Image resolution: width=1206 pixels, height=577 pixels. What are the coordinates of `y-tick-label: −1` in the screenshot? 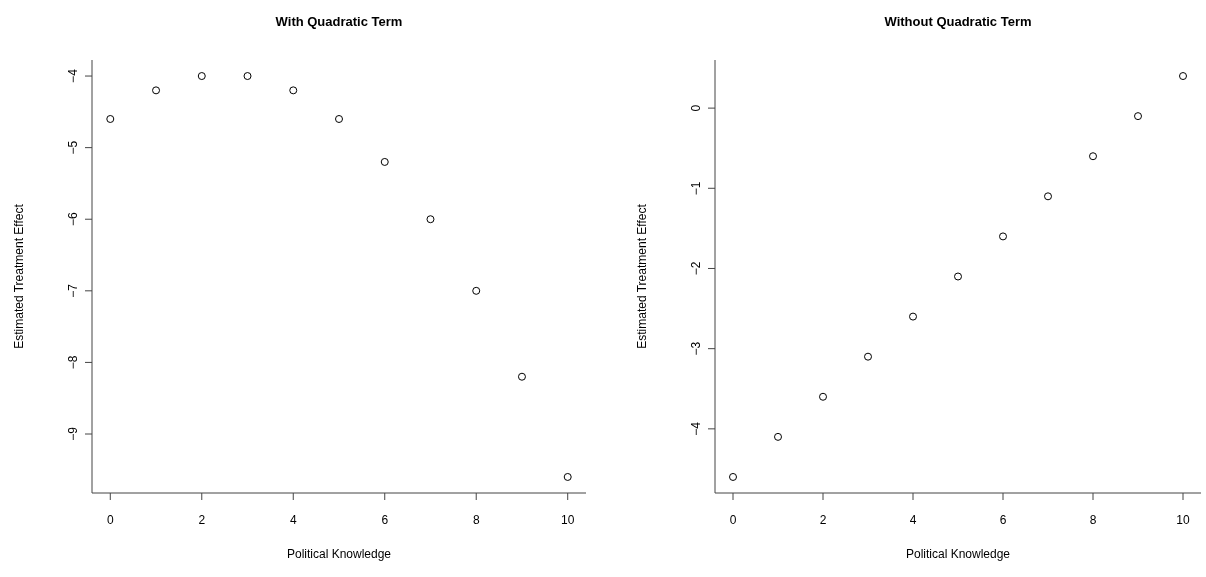 It's located at (696, 188).